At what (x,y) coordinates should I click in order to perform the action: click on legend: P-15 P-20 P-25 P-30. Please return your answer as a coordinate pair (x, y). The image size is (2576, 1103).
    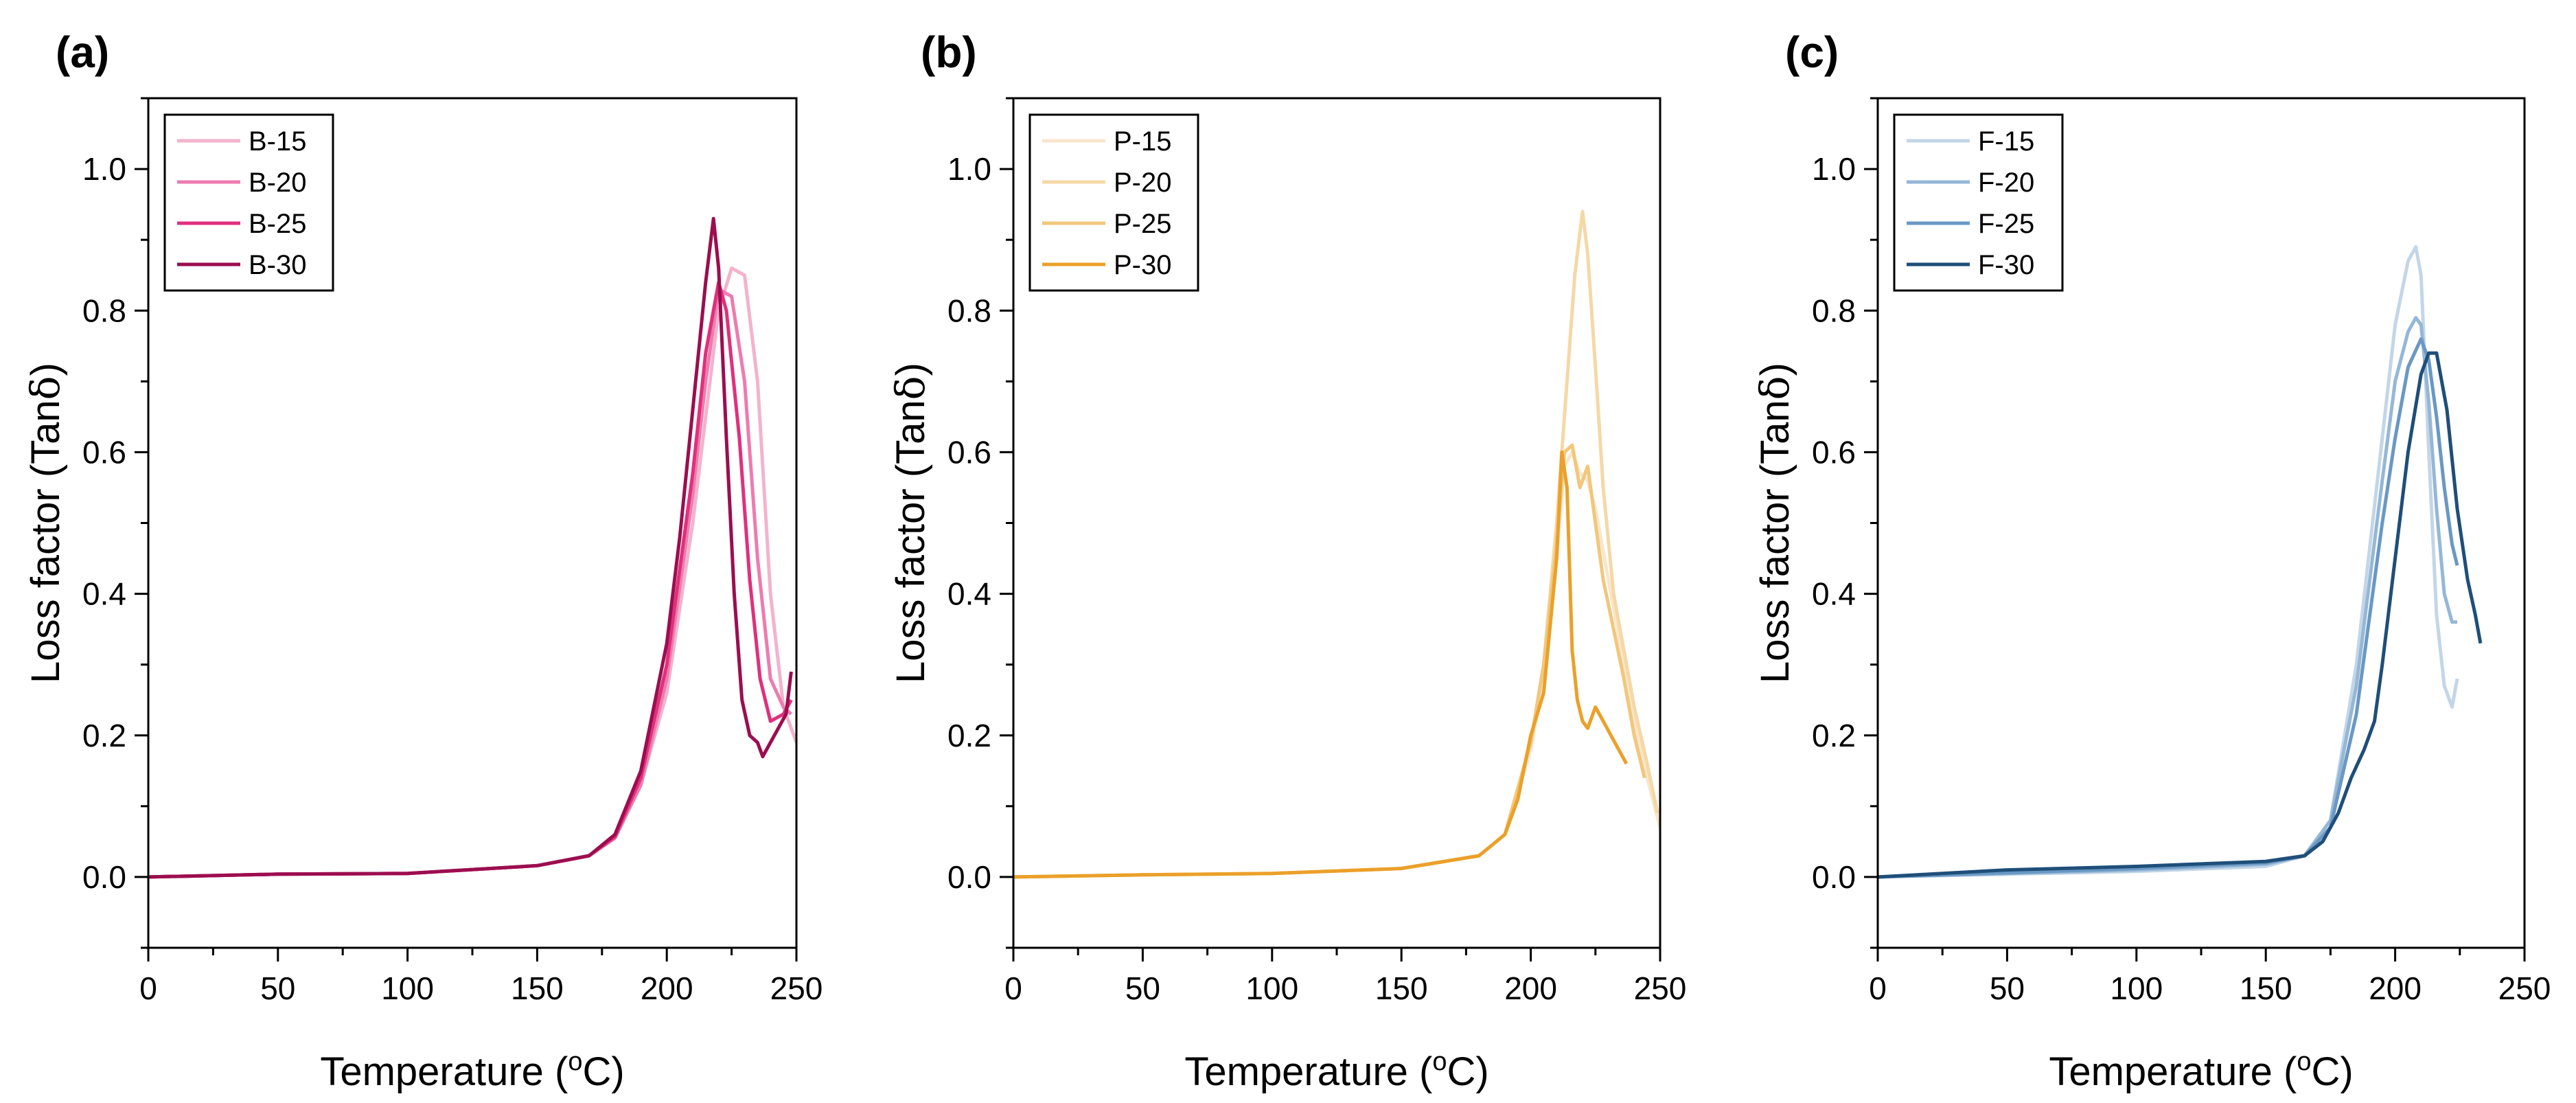
    Looking at the image, I should click on (1113, 202).